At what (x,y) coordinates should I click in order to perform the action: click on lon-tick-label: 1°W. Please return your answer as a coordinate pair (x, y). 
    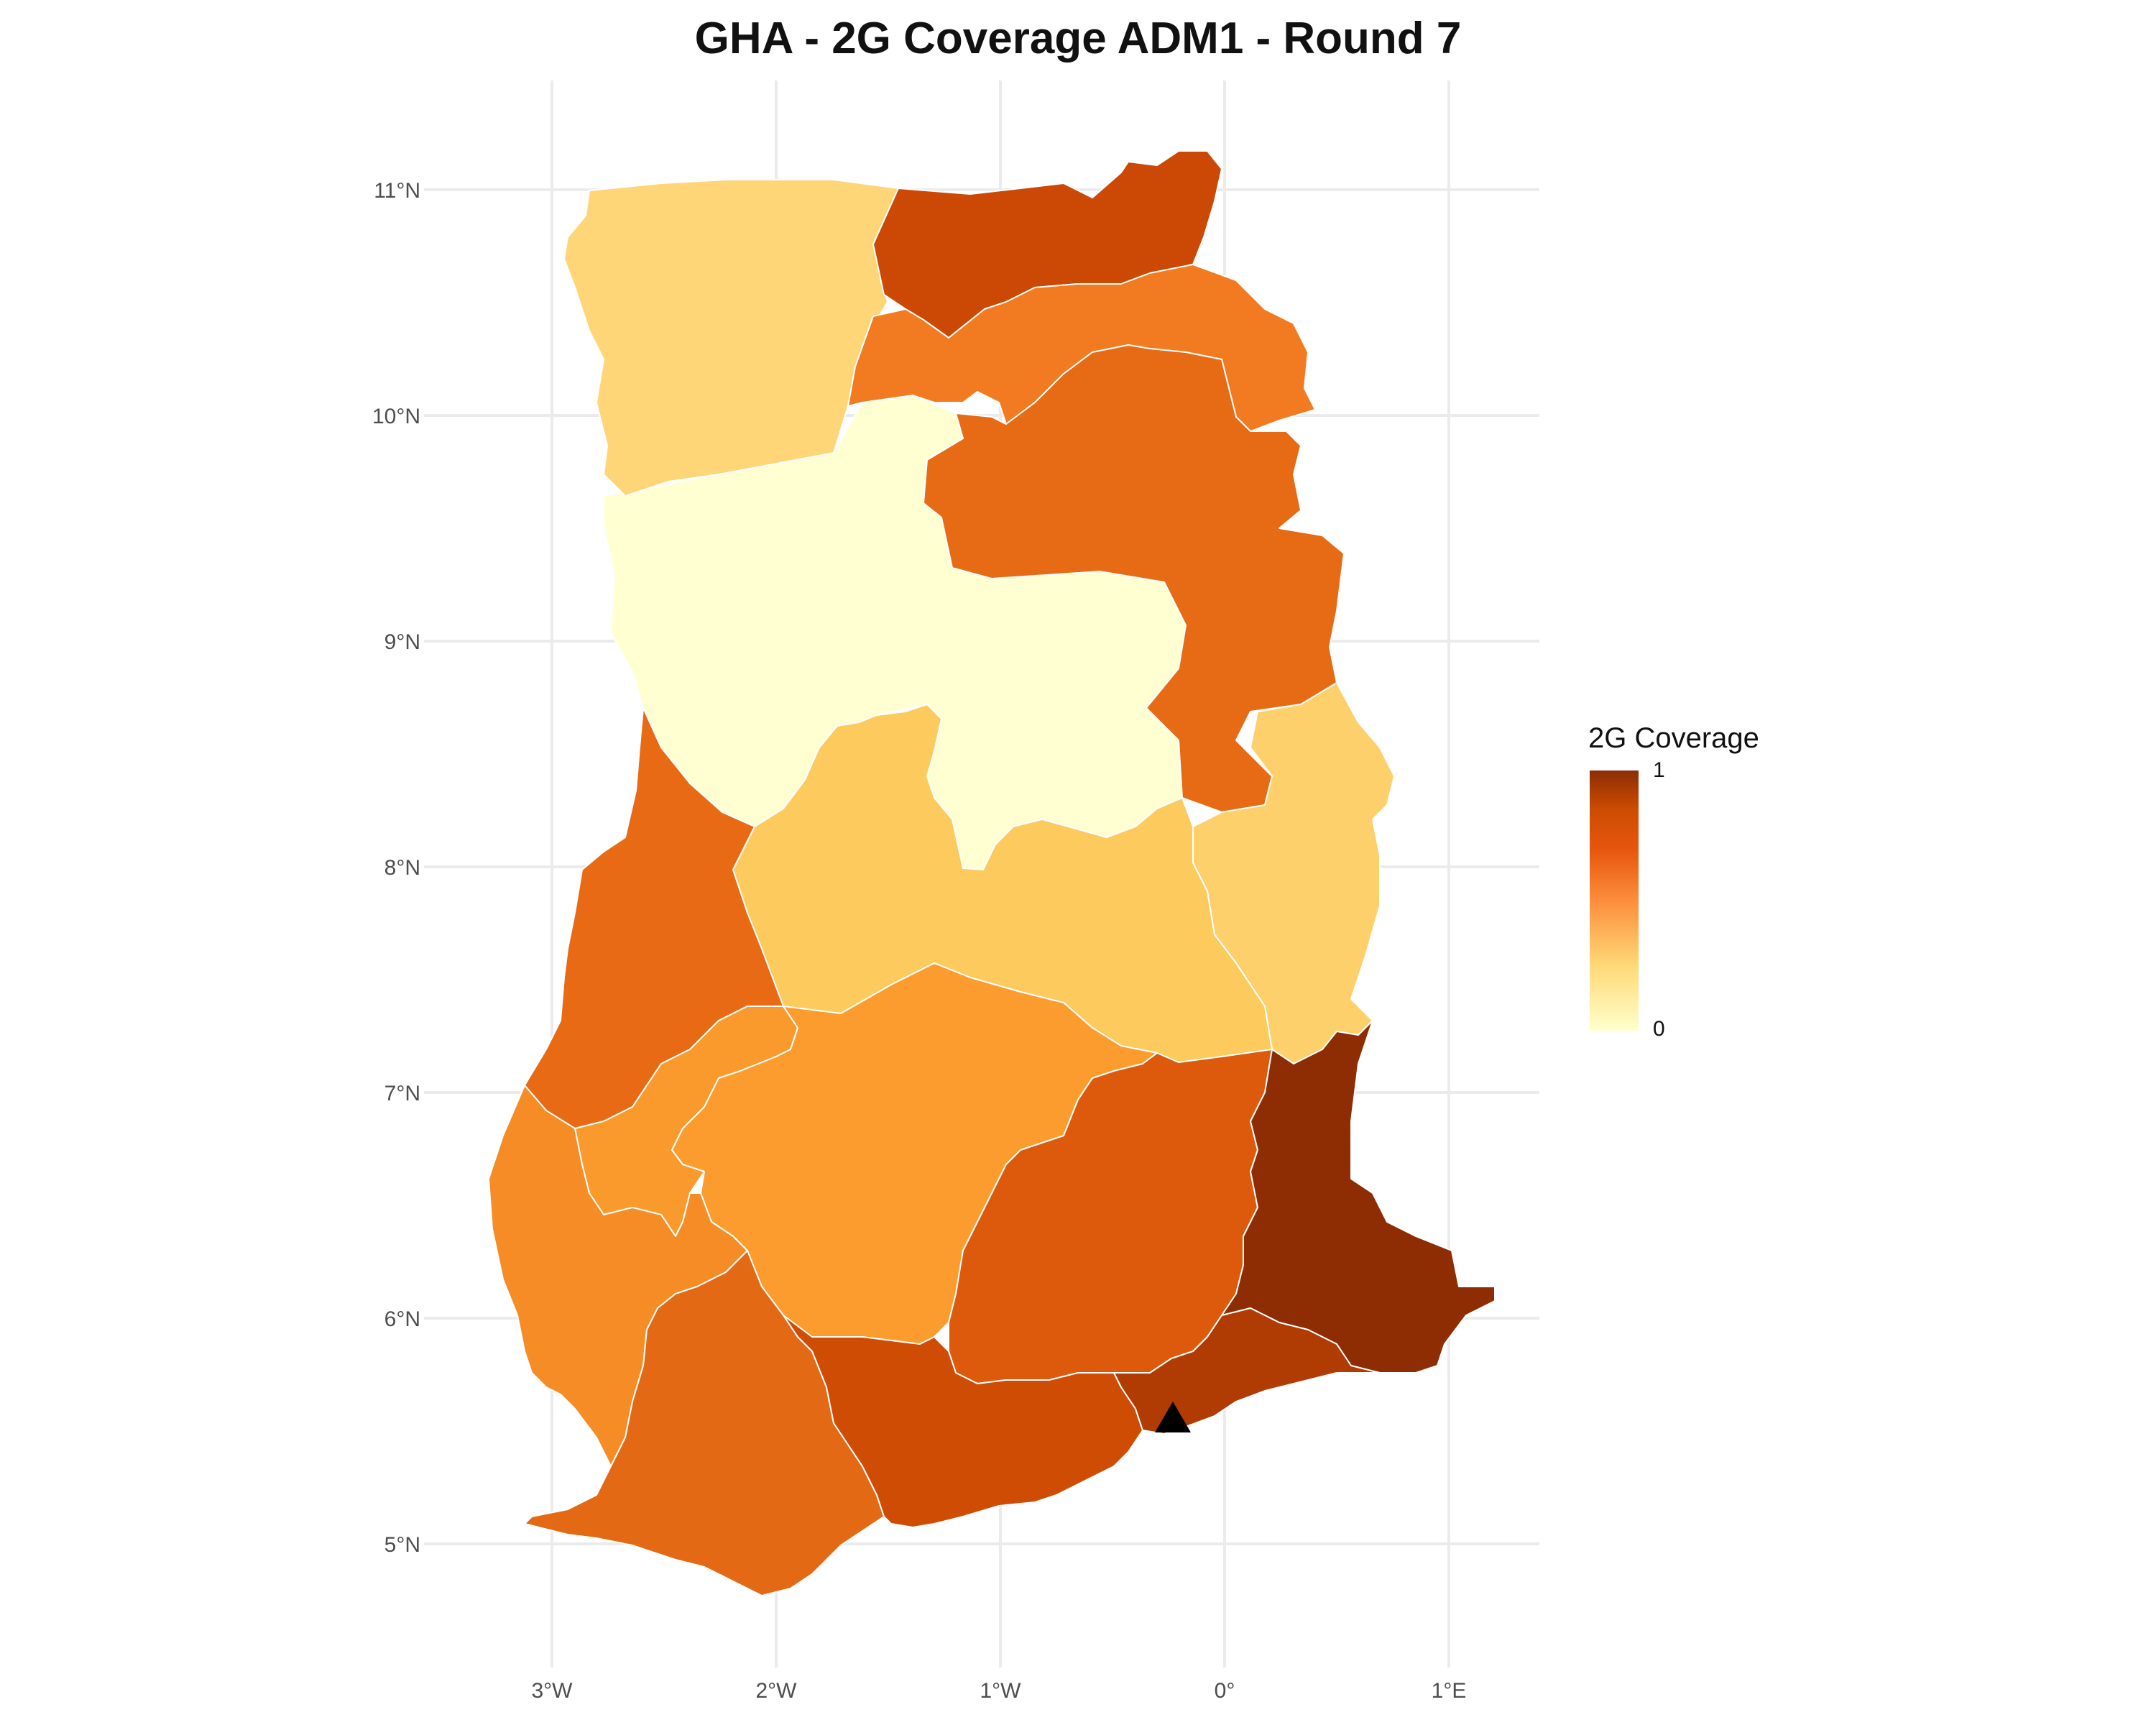
    Looking at the image, I should click on (1001, 1691).